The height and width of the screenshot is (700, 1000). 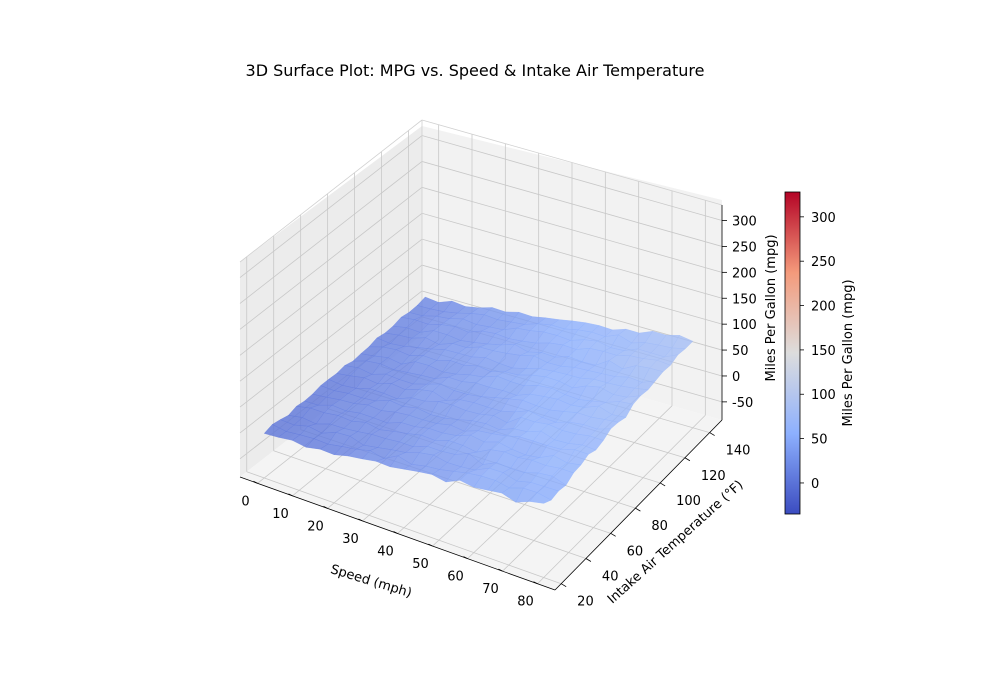 I want to click on z-tick-label: -50, so click(x=742, y=403).